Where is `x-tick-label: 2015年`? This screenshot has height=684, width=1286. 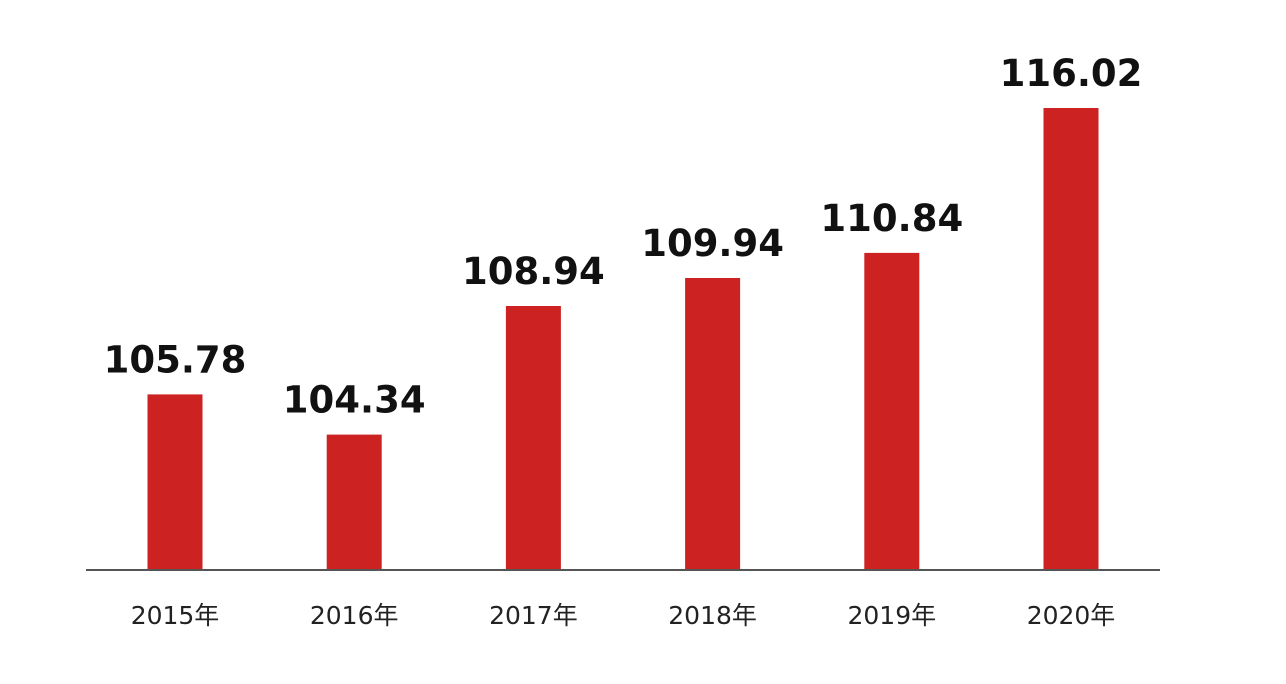 x-tick-label: 2015年 is located at coordinates (175, 615).